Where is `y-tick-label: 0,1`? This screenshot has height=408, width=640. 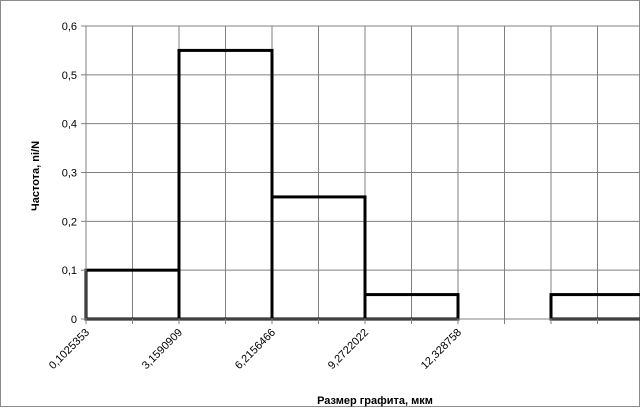
y-tick-label: 0,1 is located at coordinates (69, 271).